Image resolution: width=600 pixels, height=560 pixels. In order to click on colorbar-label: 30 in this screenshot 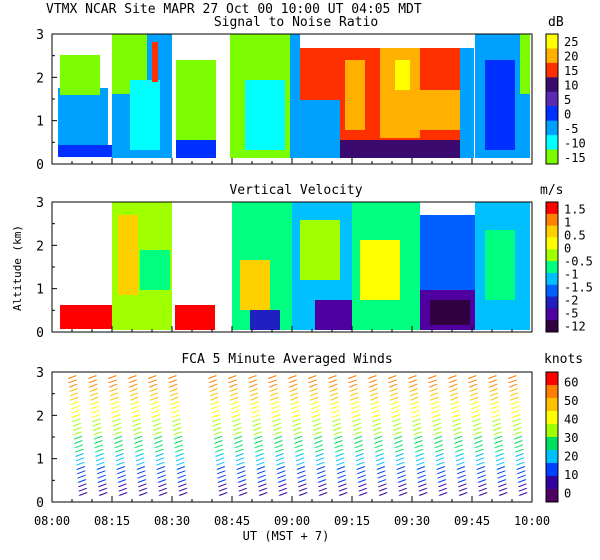, I will do `click(571, 438)`.